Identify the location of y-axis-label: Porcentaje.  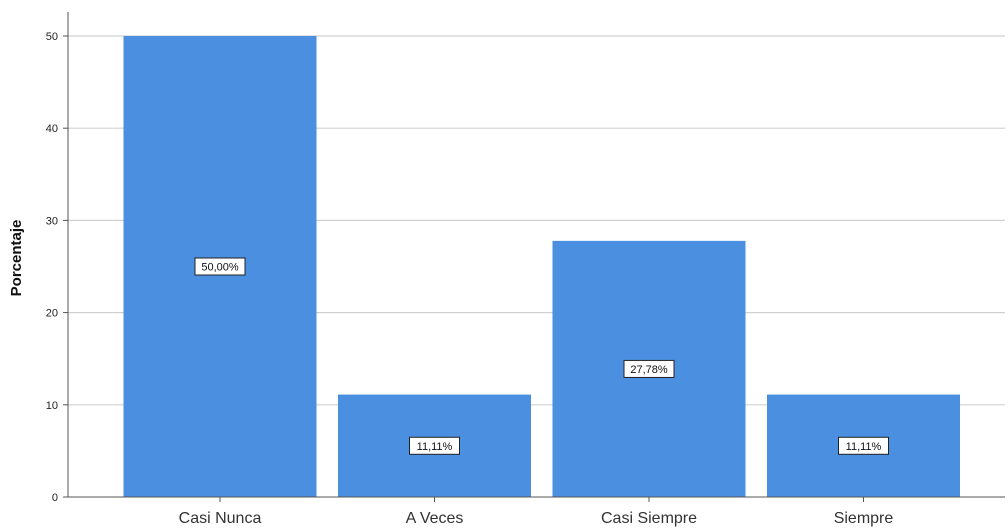
(16, 258).